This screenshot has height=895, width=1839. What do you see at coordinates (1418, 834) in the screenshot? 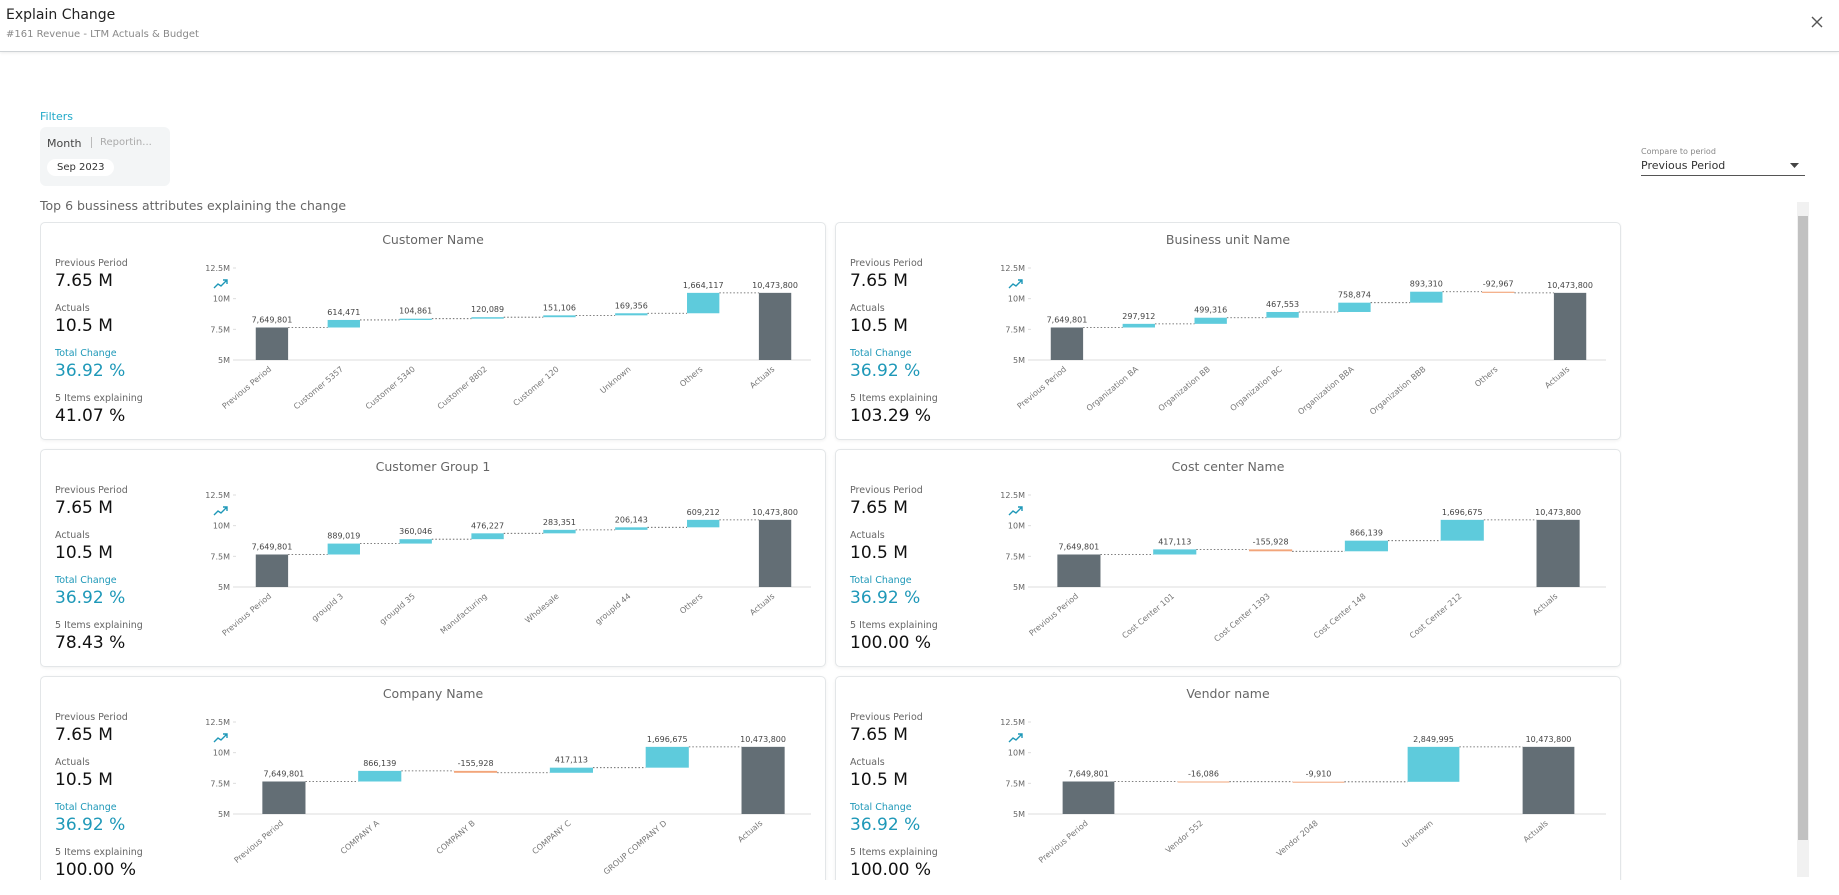
I see `x-tick-label: Unknown` at bounding box center [1418, 834].